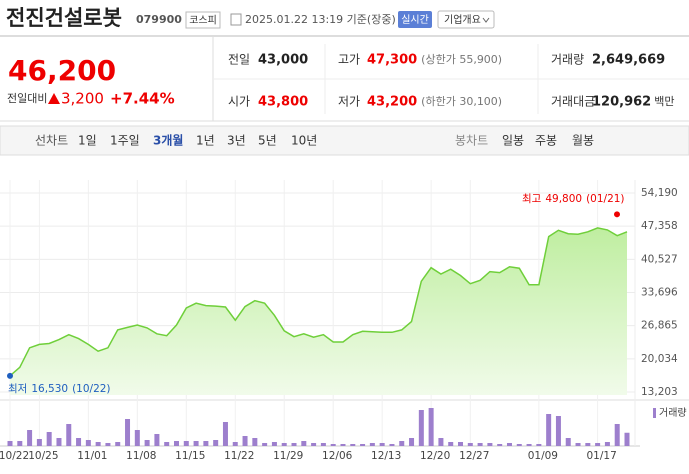  I want to click on realtime-button, so click(415, 19).